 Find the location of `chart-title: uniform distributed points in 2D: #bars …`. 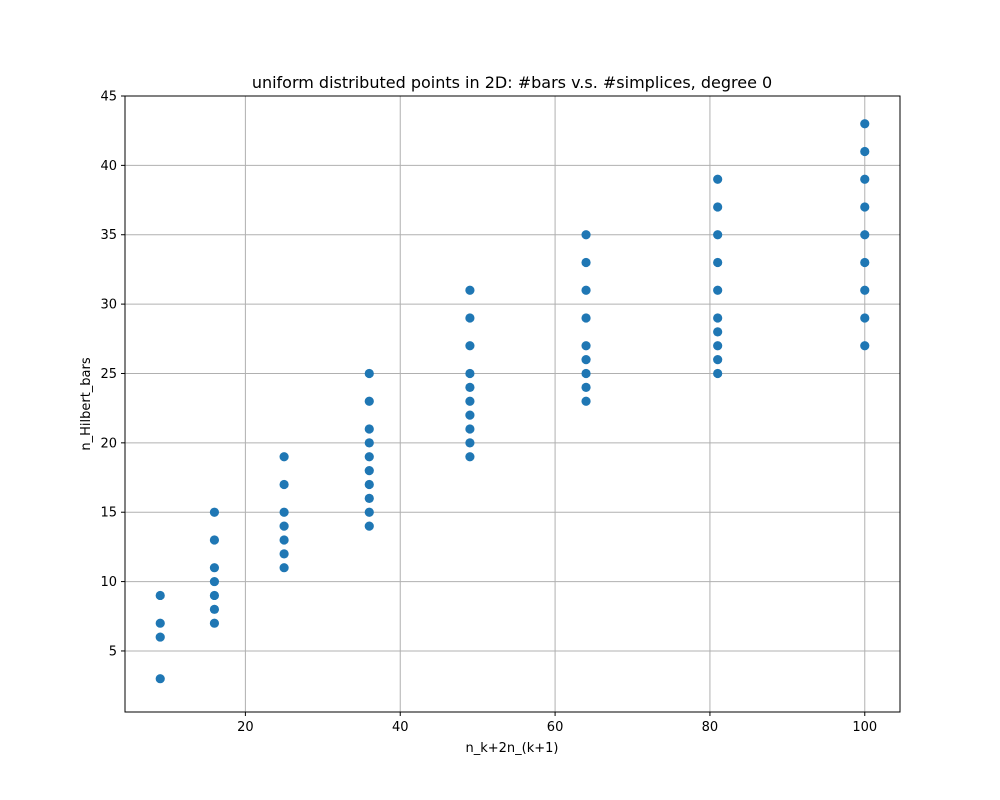

chart-title: uniform distributed points in 2D: #bars … is located at coordinates (512, 82).